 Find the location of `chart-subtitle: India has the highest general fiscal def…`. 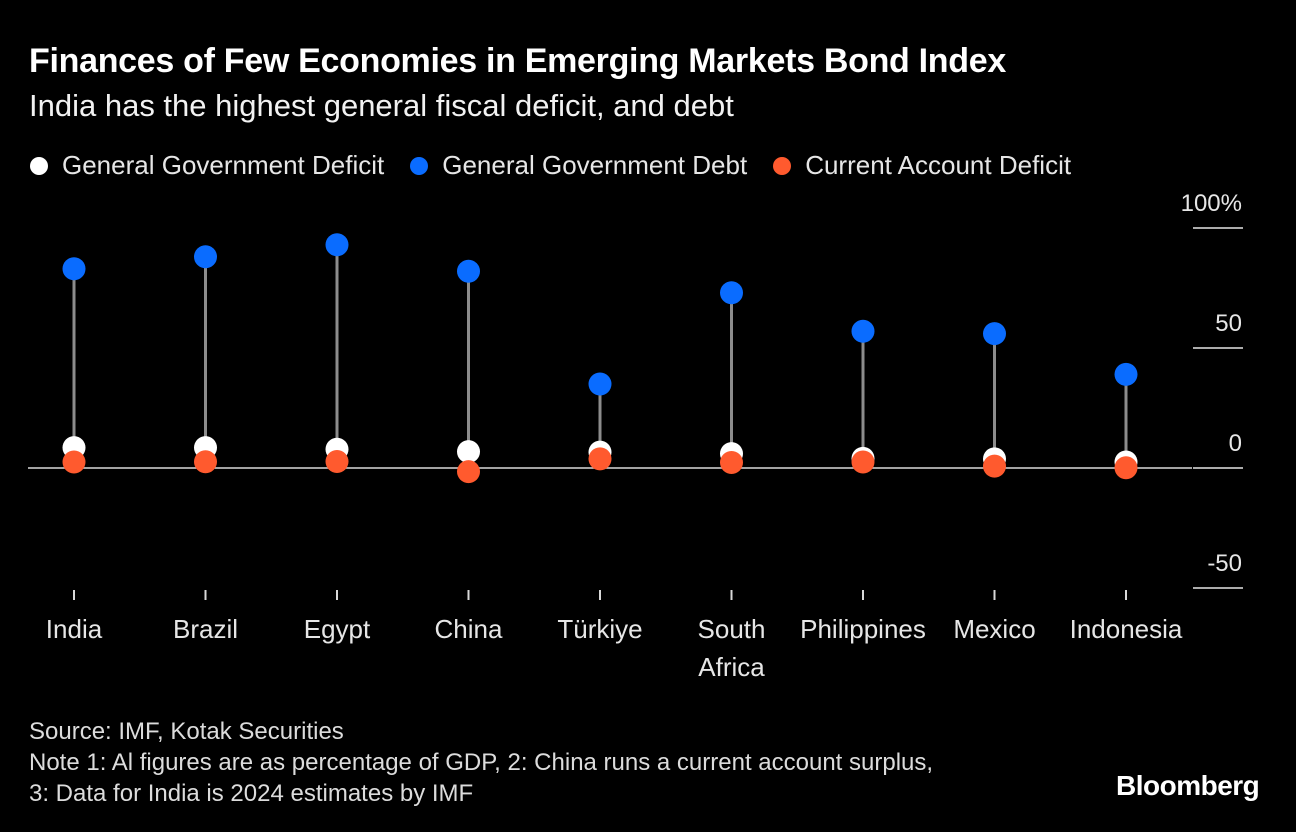

chart-subtitle: India has the highest general fiscal def… is located at coordinates (381, 105).